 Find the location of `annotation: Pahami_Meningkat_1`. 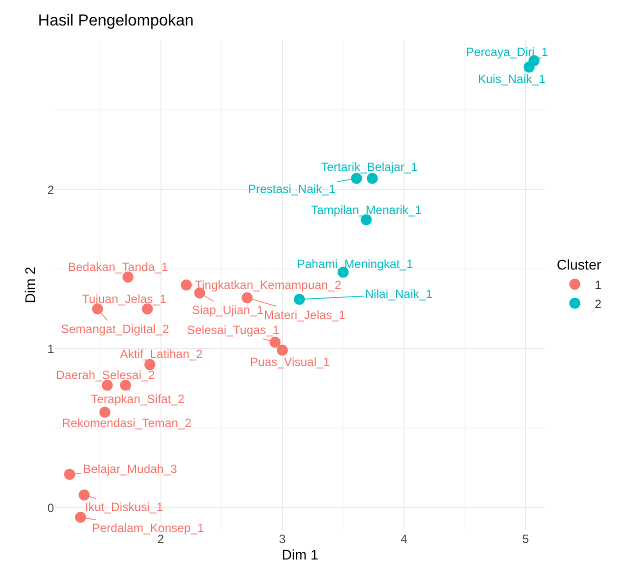

annotation: Pahami_Meningkat_1 is located at coordinates (355, 264).